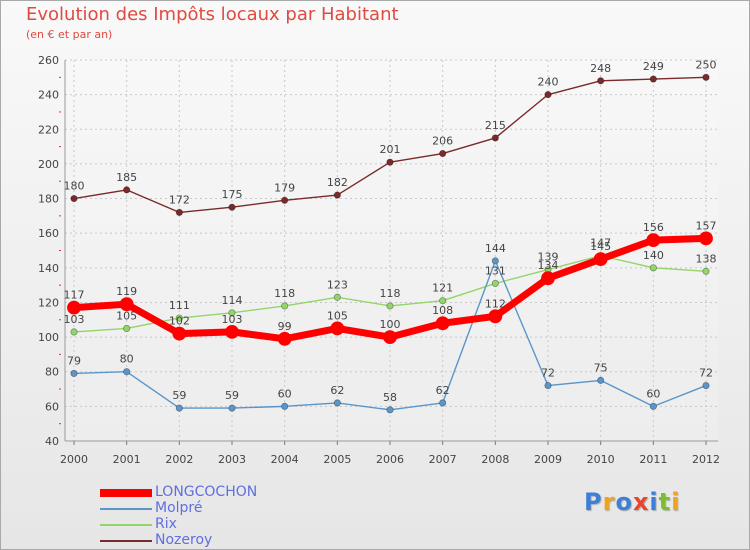 The width and height of the screenshot is (750, 550). Describe the element at coordinates (179, 508) in the screenshot. I see `legend-label: Molpré` at that location.